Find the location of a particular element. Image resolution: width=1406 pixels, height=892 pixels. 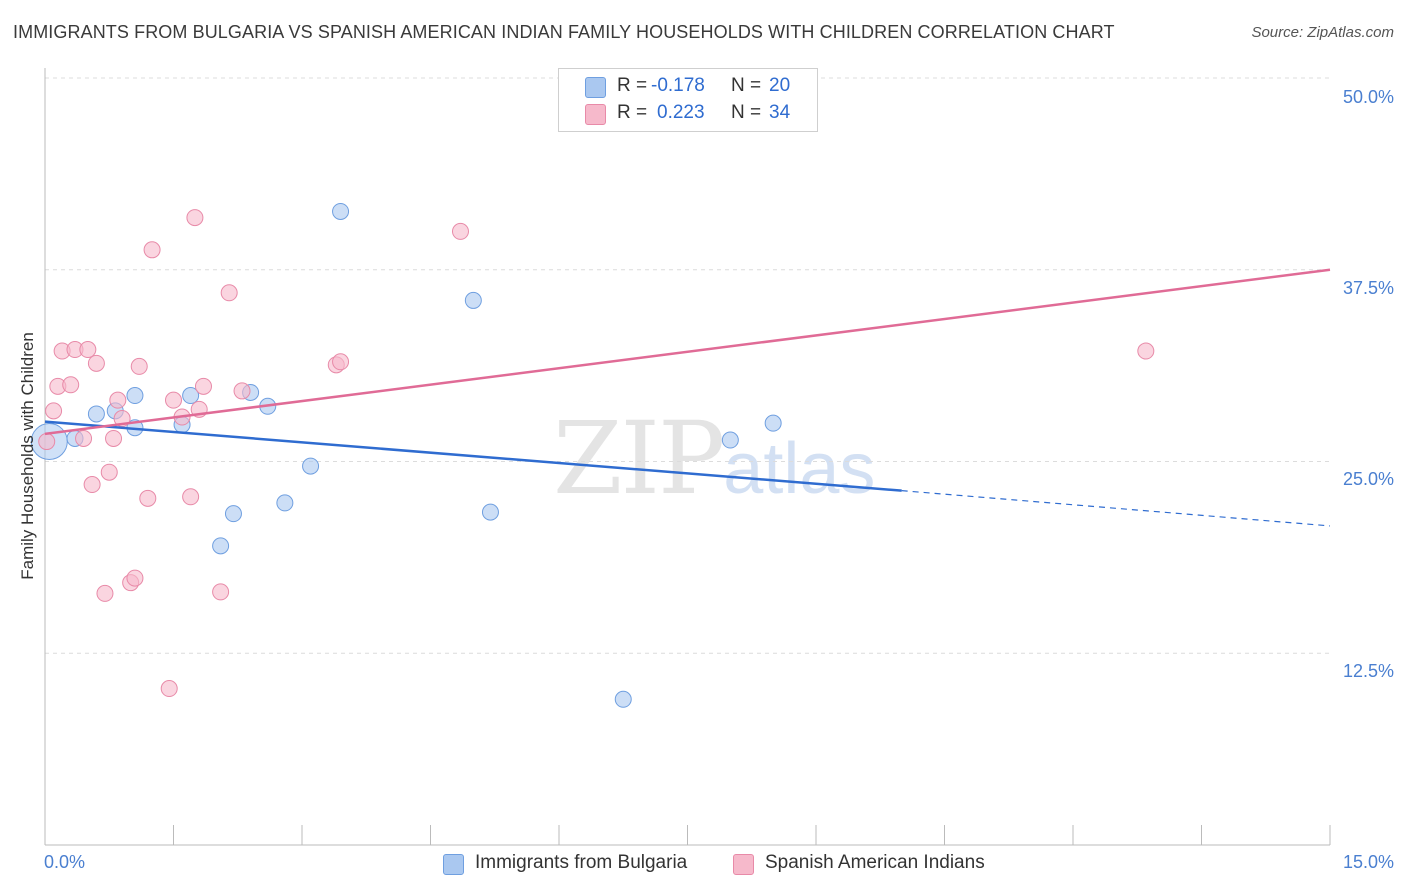

trend-line-bulgaria is located at coordinates (473, 456).